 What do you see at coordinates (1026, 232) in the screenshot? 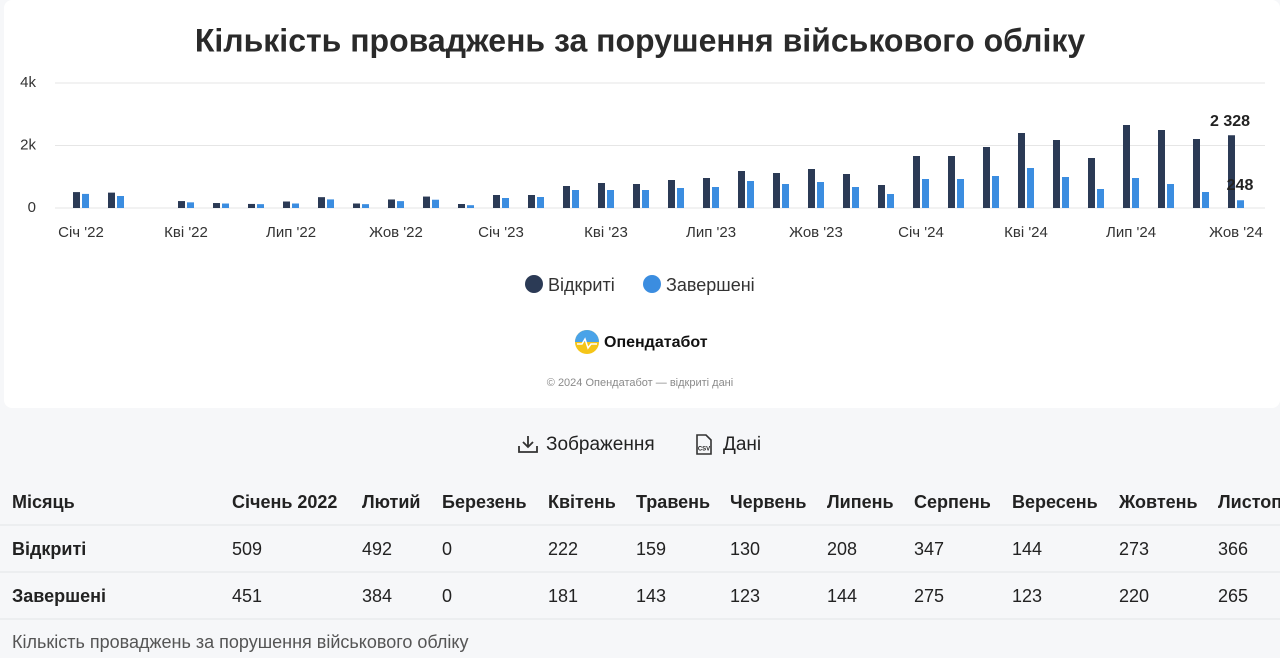
I see `x-tick-label: Кві '24` at bounding box center [1026, 232].